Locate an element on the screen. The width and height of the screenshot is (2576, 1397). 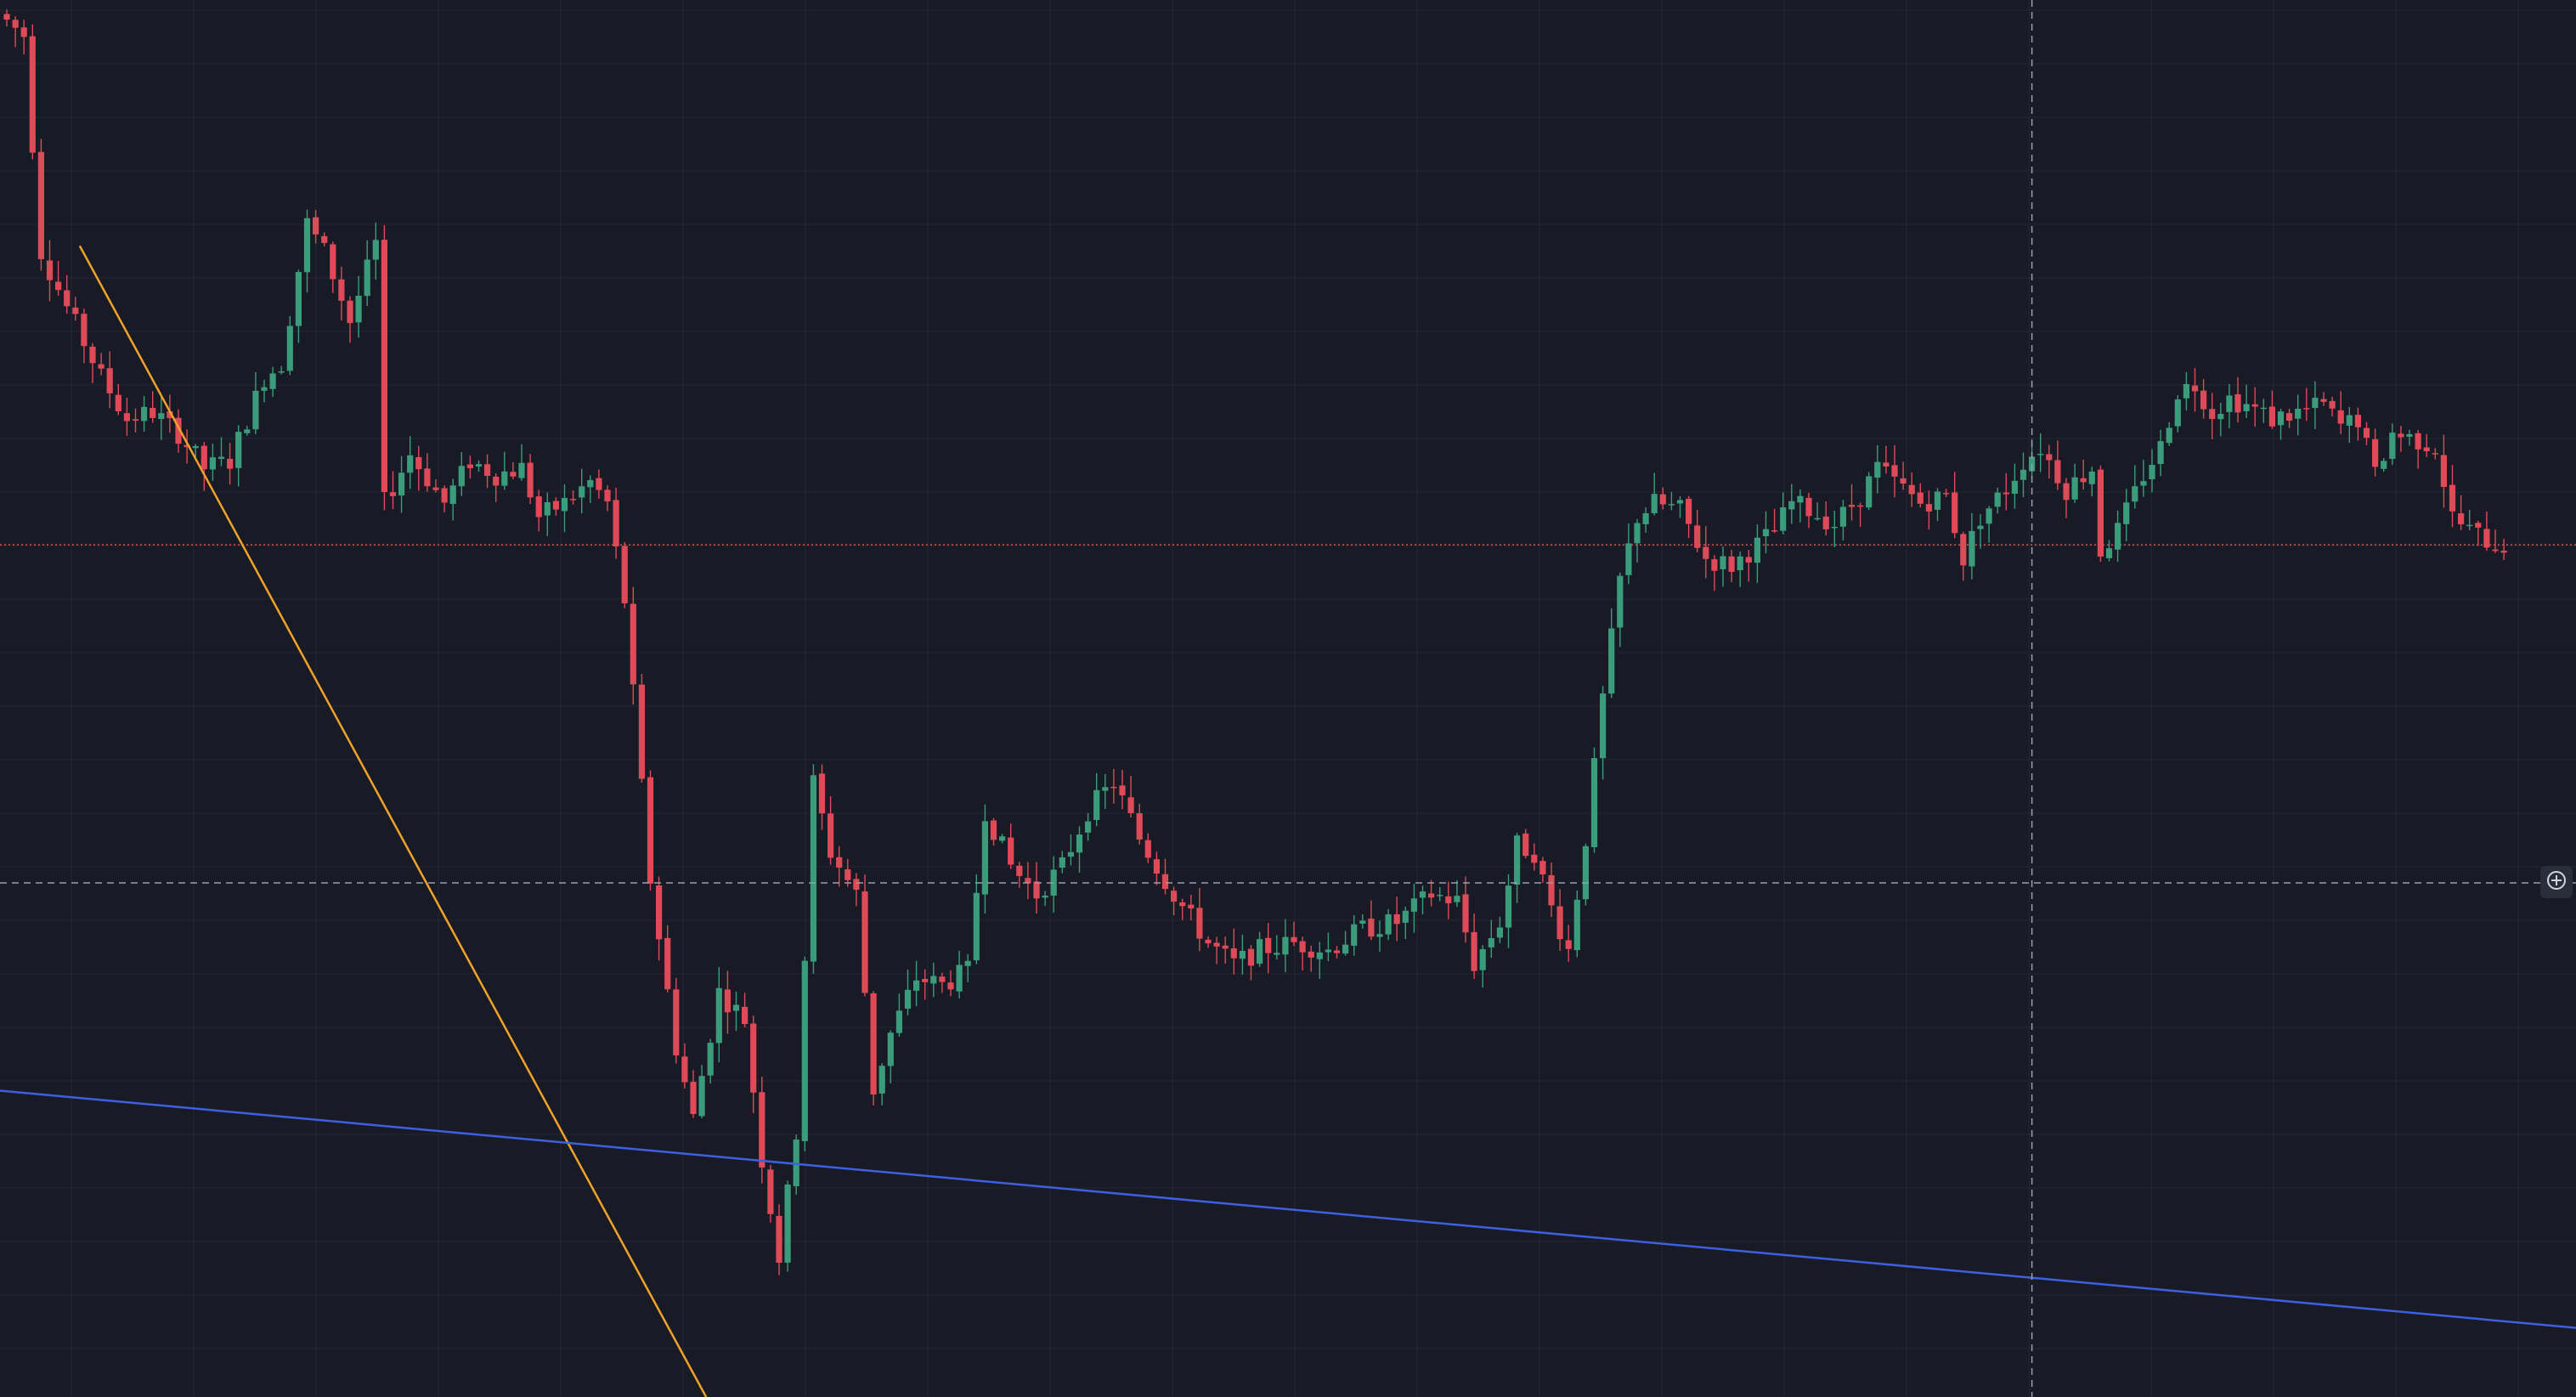
crosshair-add-button is located at coordinates (2557, 882).